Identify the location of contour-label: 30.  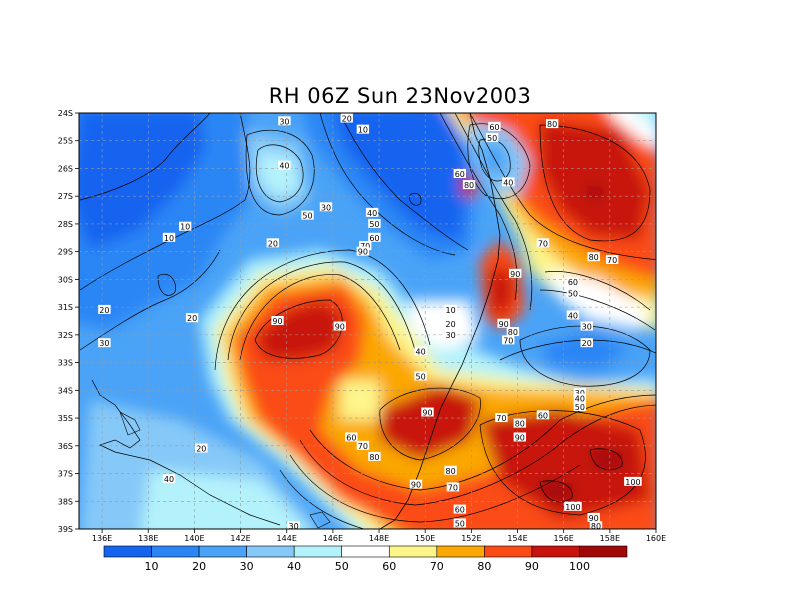
(284, 121).